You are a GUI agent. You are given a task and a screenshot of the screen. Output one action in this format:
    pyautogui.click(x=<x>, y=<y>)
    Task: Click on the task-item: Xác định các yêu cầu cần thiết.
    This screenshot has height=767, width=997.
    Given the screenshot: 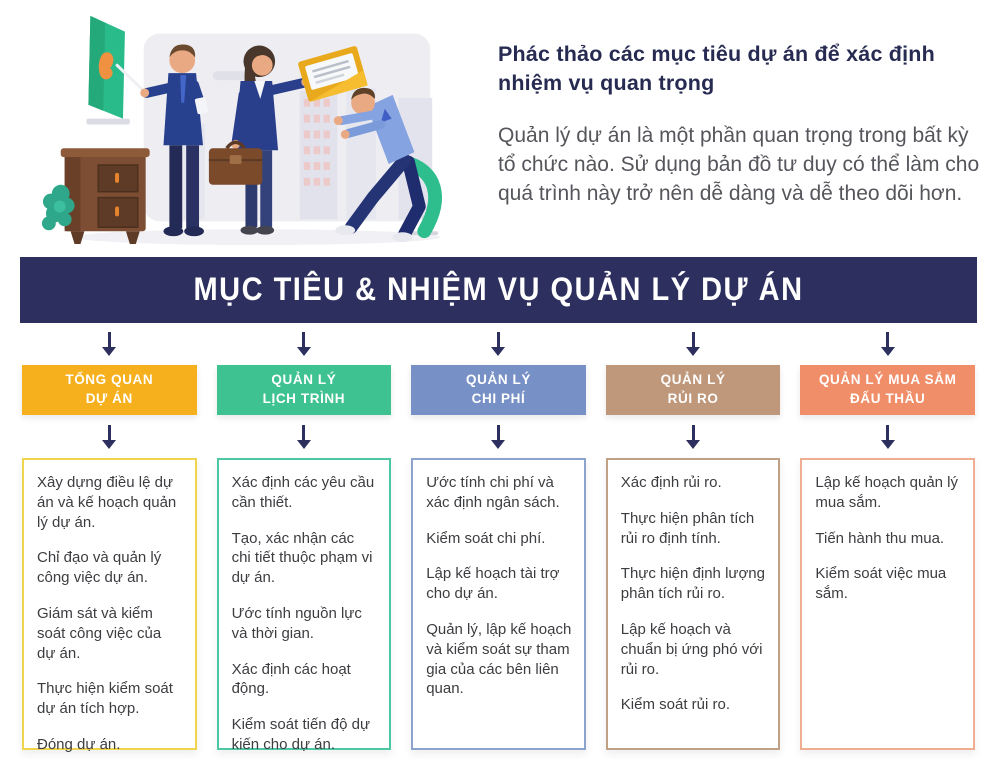 What is the action you would take?
    pyautogui.click(x=303, y=492)
    